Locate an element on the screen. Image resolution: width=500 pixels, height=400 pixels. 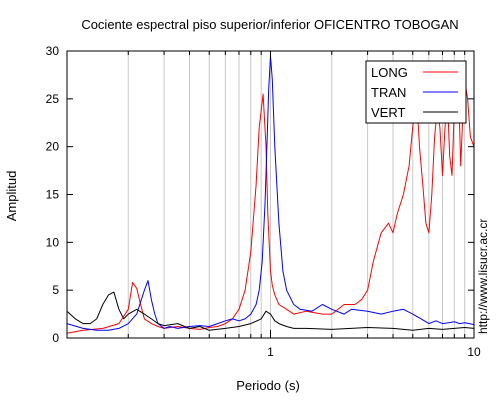
y-tick-label: 0 is located at coordinates (55, 338).